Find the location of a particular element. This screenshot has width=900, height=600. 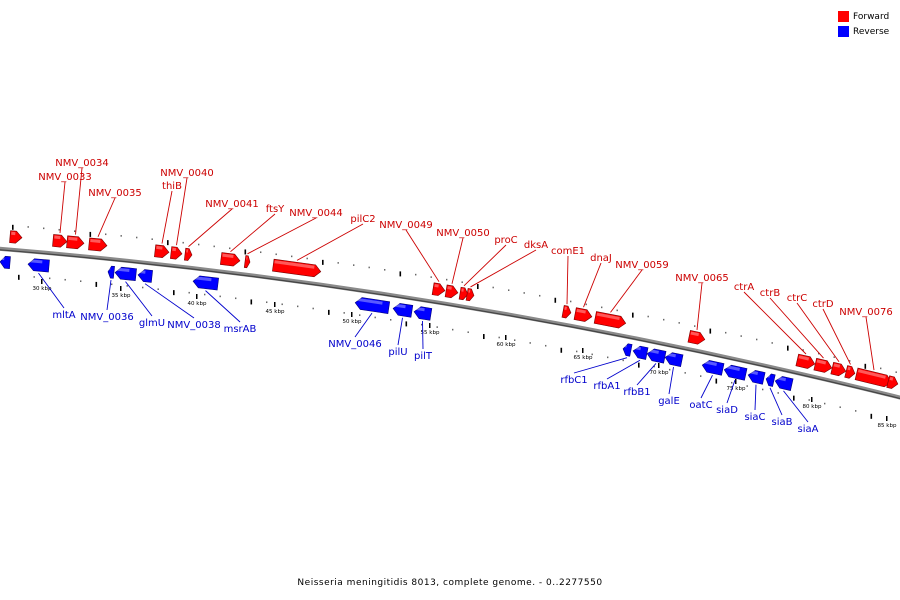

reverse-gene-label: glmU is located at coordinates (152, 323).